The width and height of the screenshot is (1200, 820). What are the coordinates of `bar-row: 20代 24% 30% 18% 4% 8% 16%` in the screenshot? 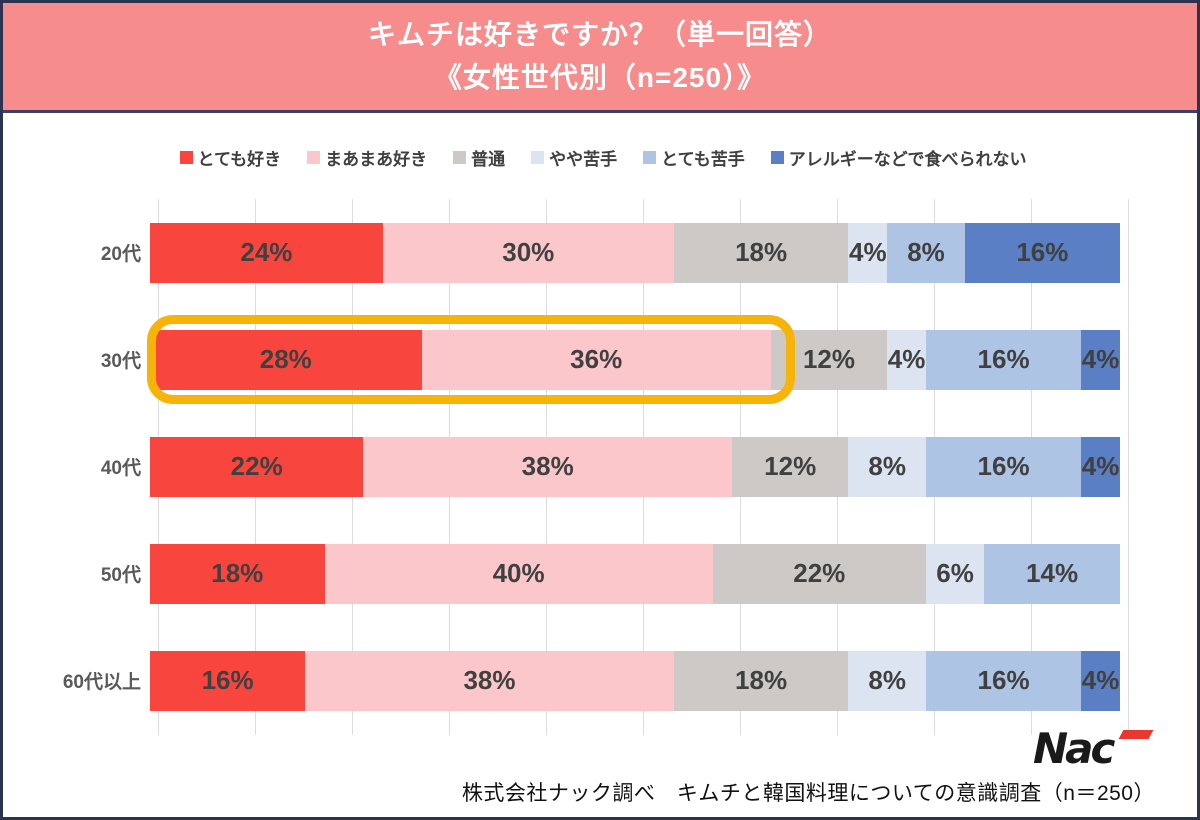 It's located at (565, 252).